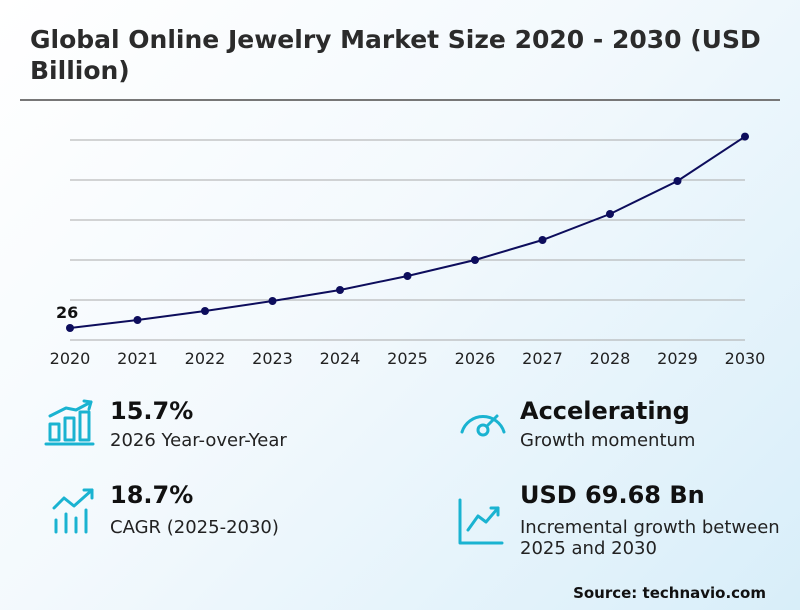  I want to click on x-tick-label: 2020, so click(70, 358).